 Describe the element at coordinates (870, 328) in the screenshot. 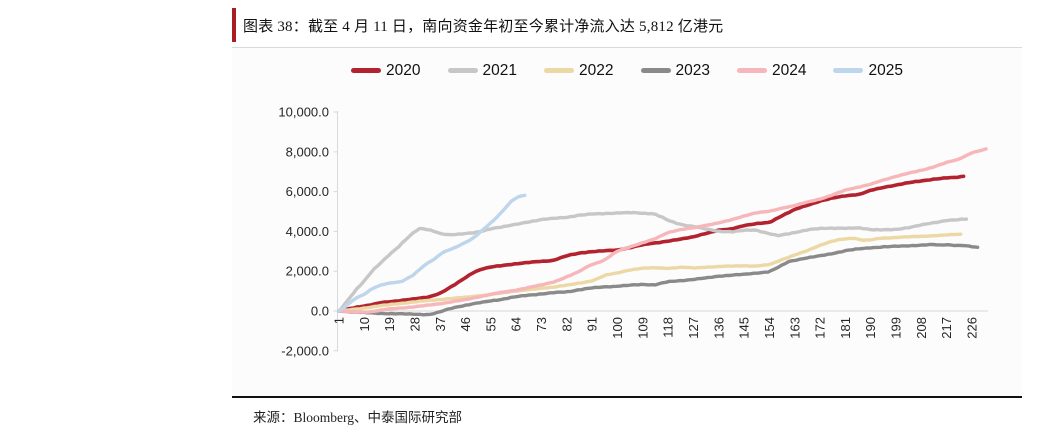

I see `x-tick-label: 190` at that location.